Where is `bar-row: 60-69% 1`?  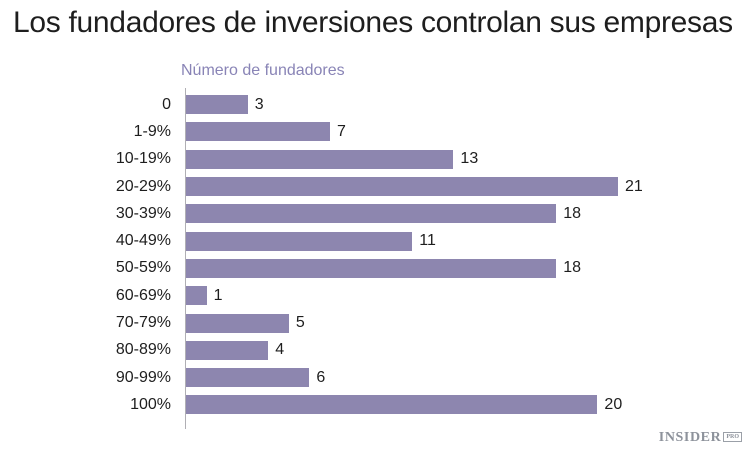
bar-row: 60-69% 1 is located at coordinates (375, 295).